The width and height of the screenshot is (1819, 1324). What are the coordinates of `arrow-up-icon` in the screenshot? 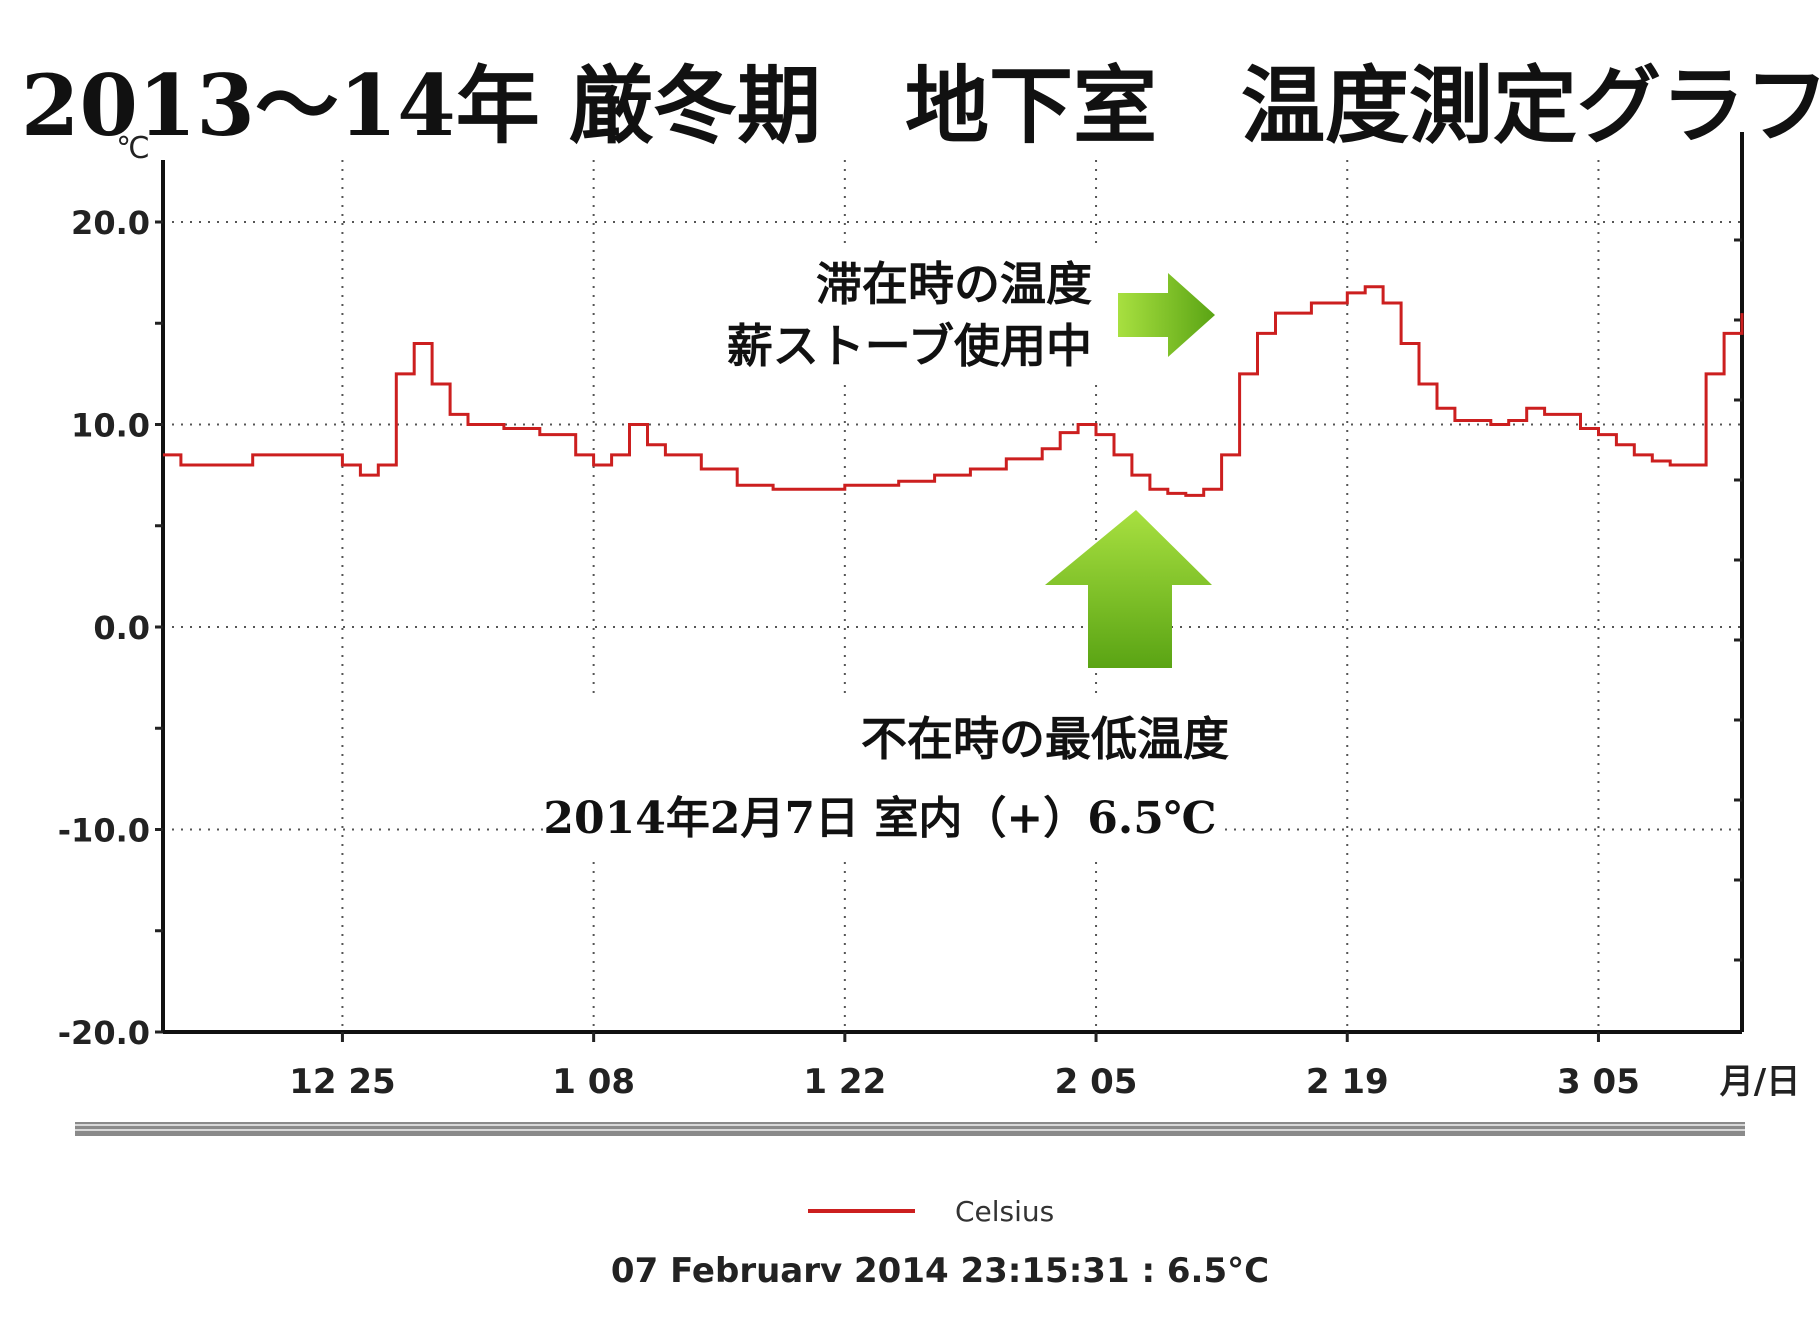 It's located at (1128, 589).